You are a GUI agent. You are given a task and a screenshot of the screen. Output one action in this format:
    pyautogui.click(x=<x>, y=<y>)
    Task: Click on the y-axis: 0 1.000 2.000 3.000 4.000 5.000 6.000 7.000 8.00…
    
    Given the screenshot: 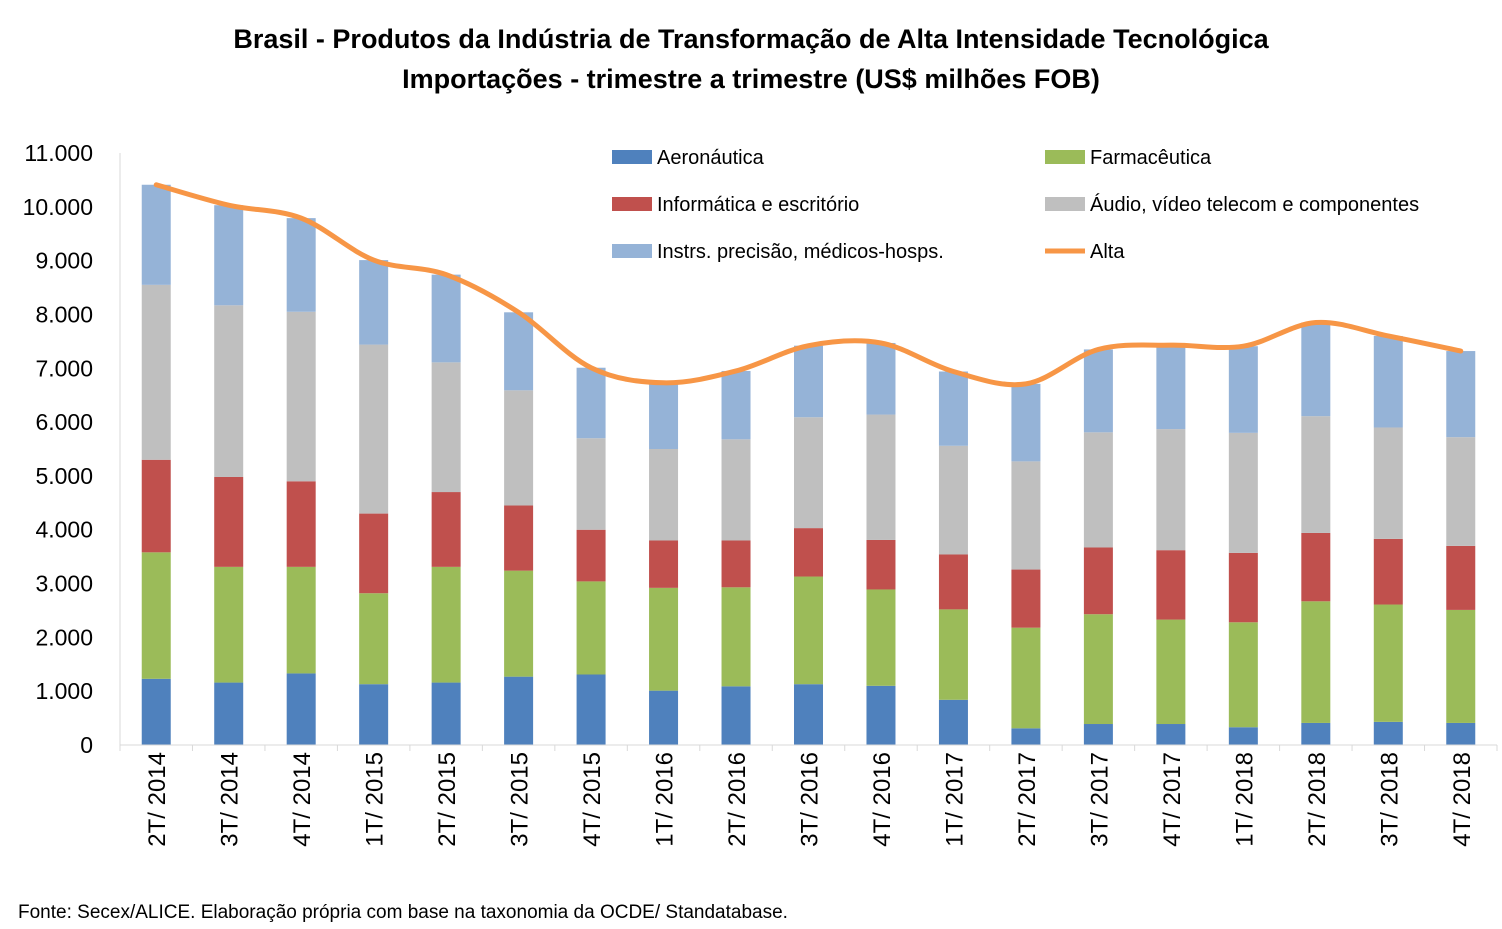 What is the action you would take?
    pyautogui.click(x=72, y=449)
    